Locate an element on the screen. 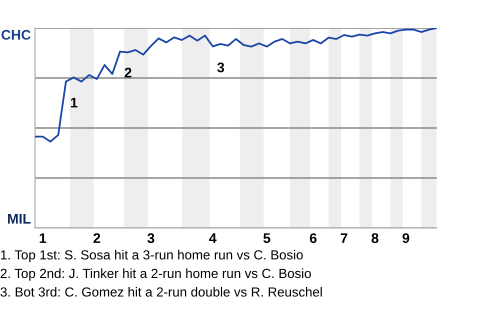 This screenshot has height=320, width=480. x-tick-label: 6 is located at coordinates (313, 238).